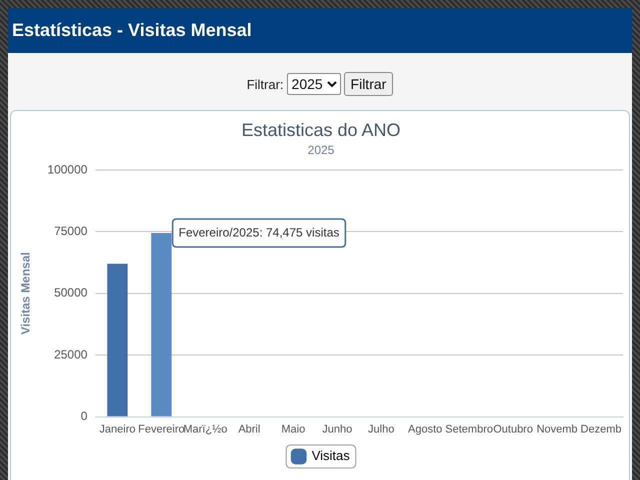 The image size is (640, 480). Describe the element at coordinates (513, 429) in the screenshot. I see `x-tick-label: Outubro` at that location.